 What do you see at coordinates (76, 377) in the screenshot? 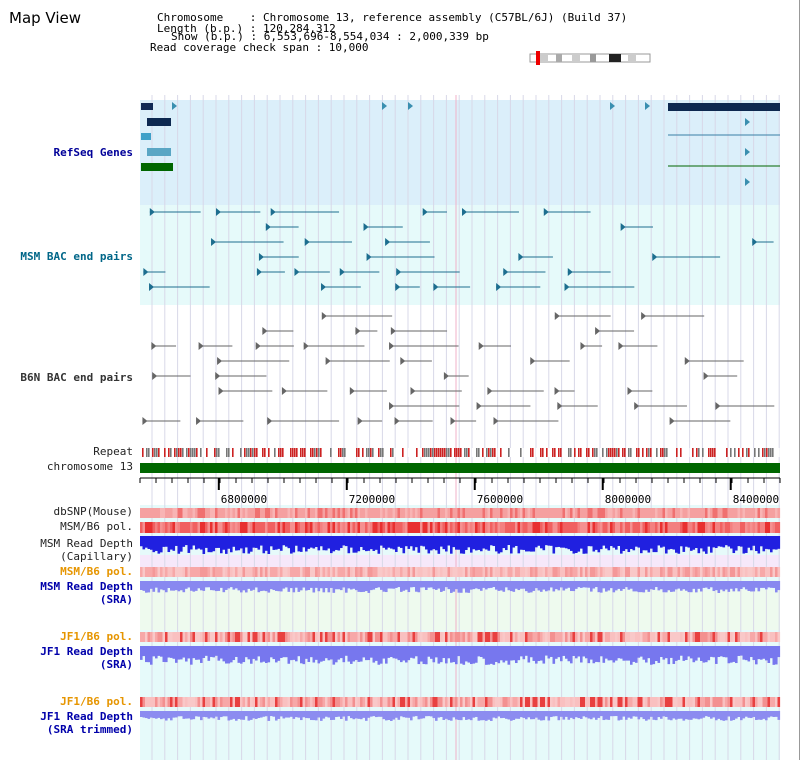
I see `track-label-b6n-bac: B6N BAC end pairs` at bounding box center [76, 377].